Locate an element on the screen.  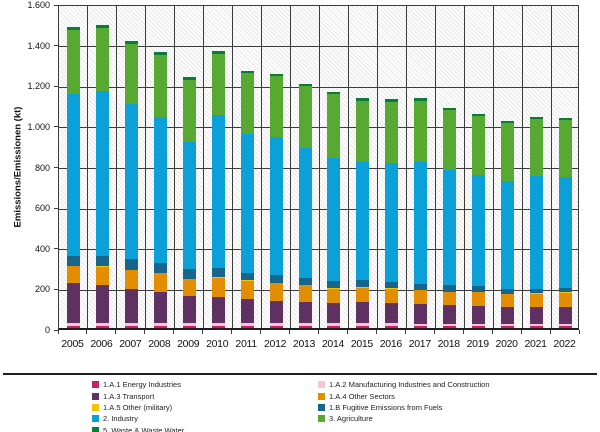
stacked-bar-2020 is located at coordinates (508, 224).